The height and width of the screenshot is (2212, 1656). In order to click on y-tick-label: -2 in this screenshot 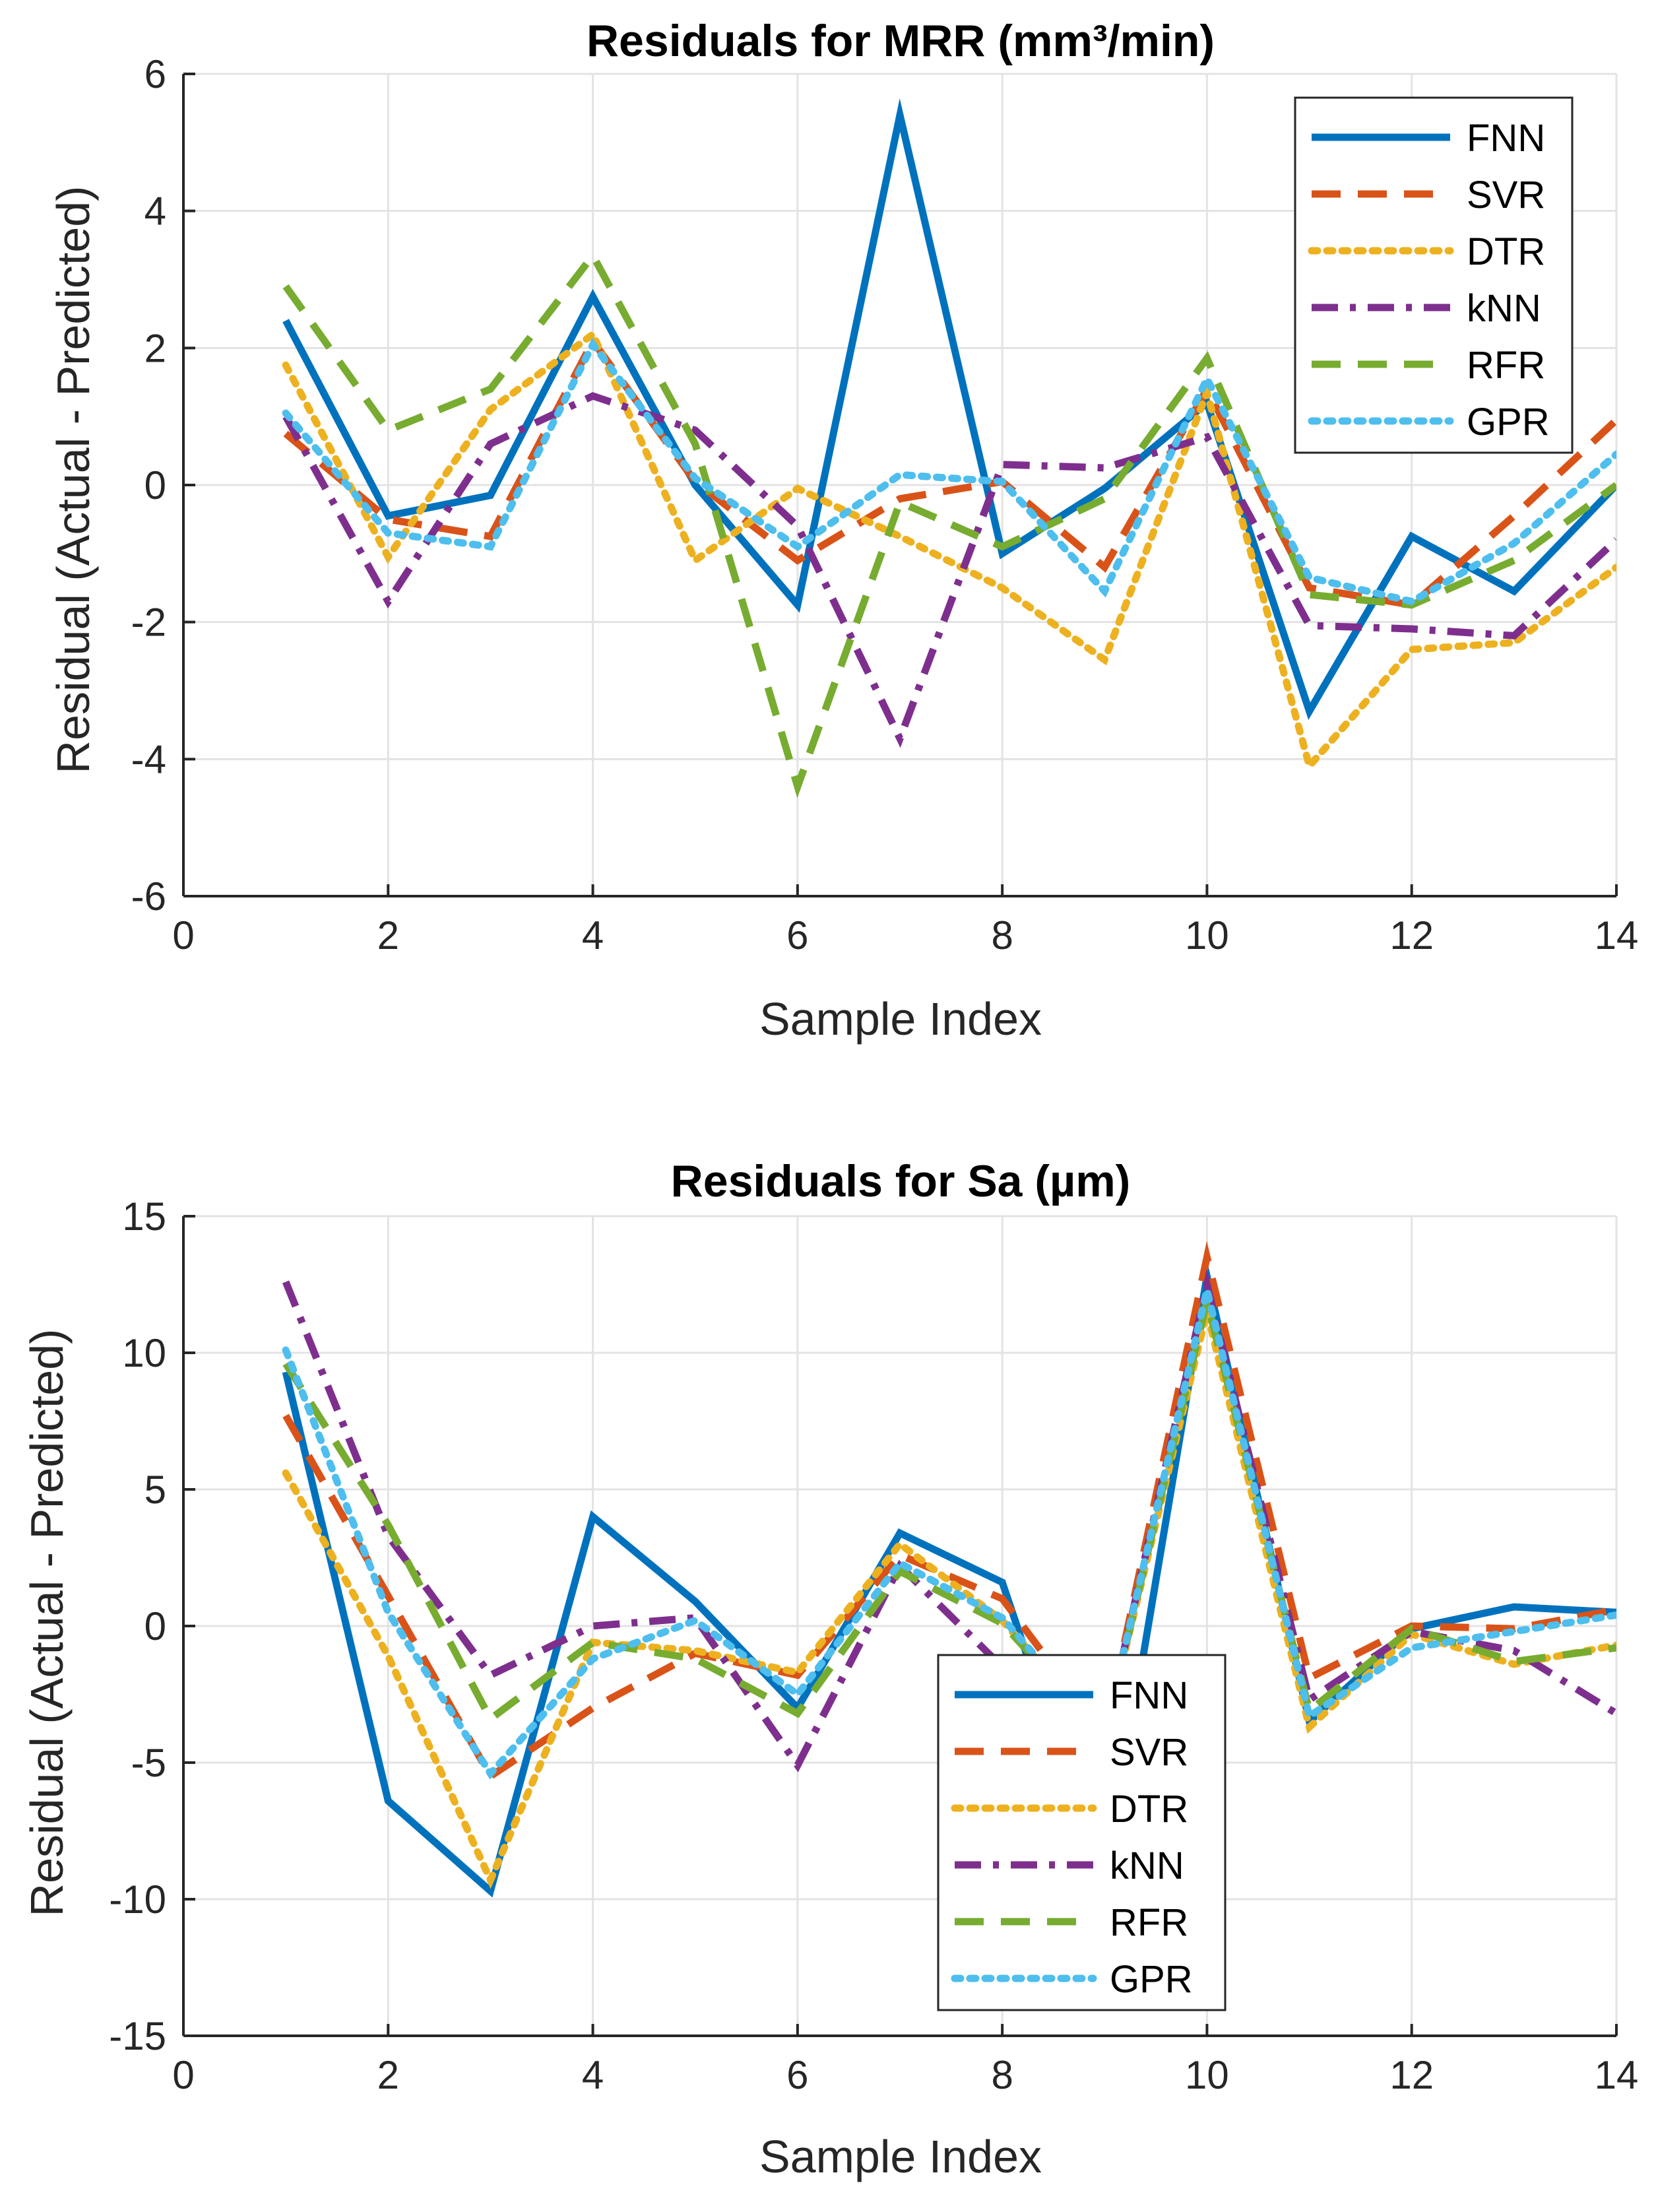, I will do `click(148, 623)`.